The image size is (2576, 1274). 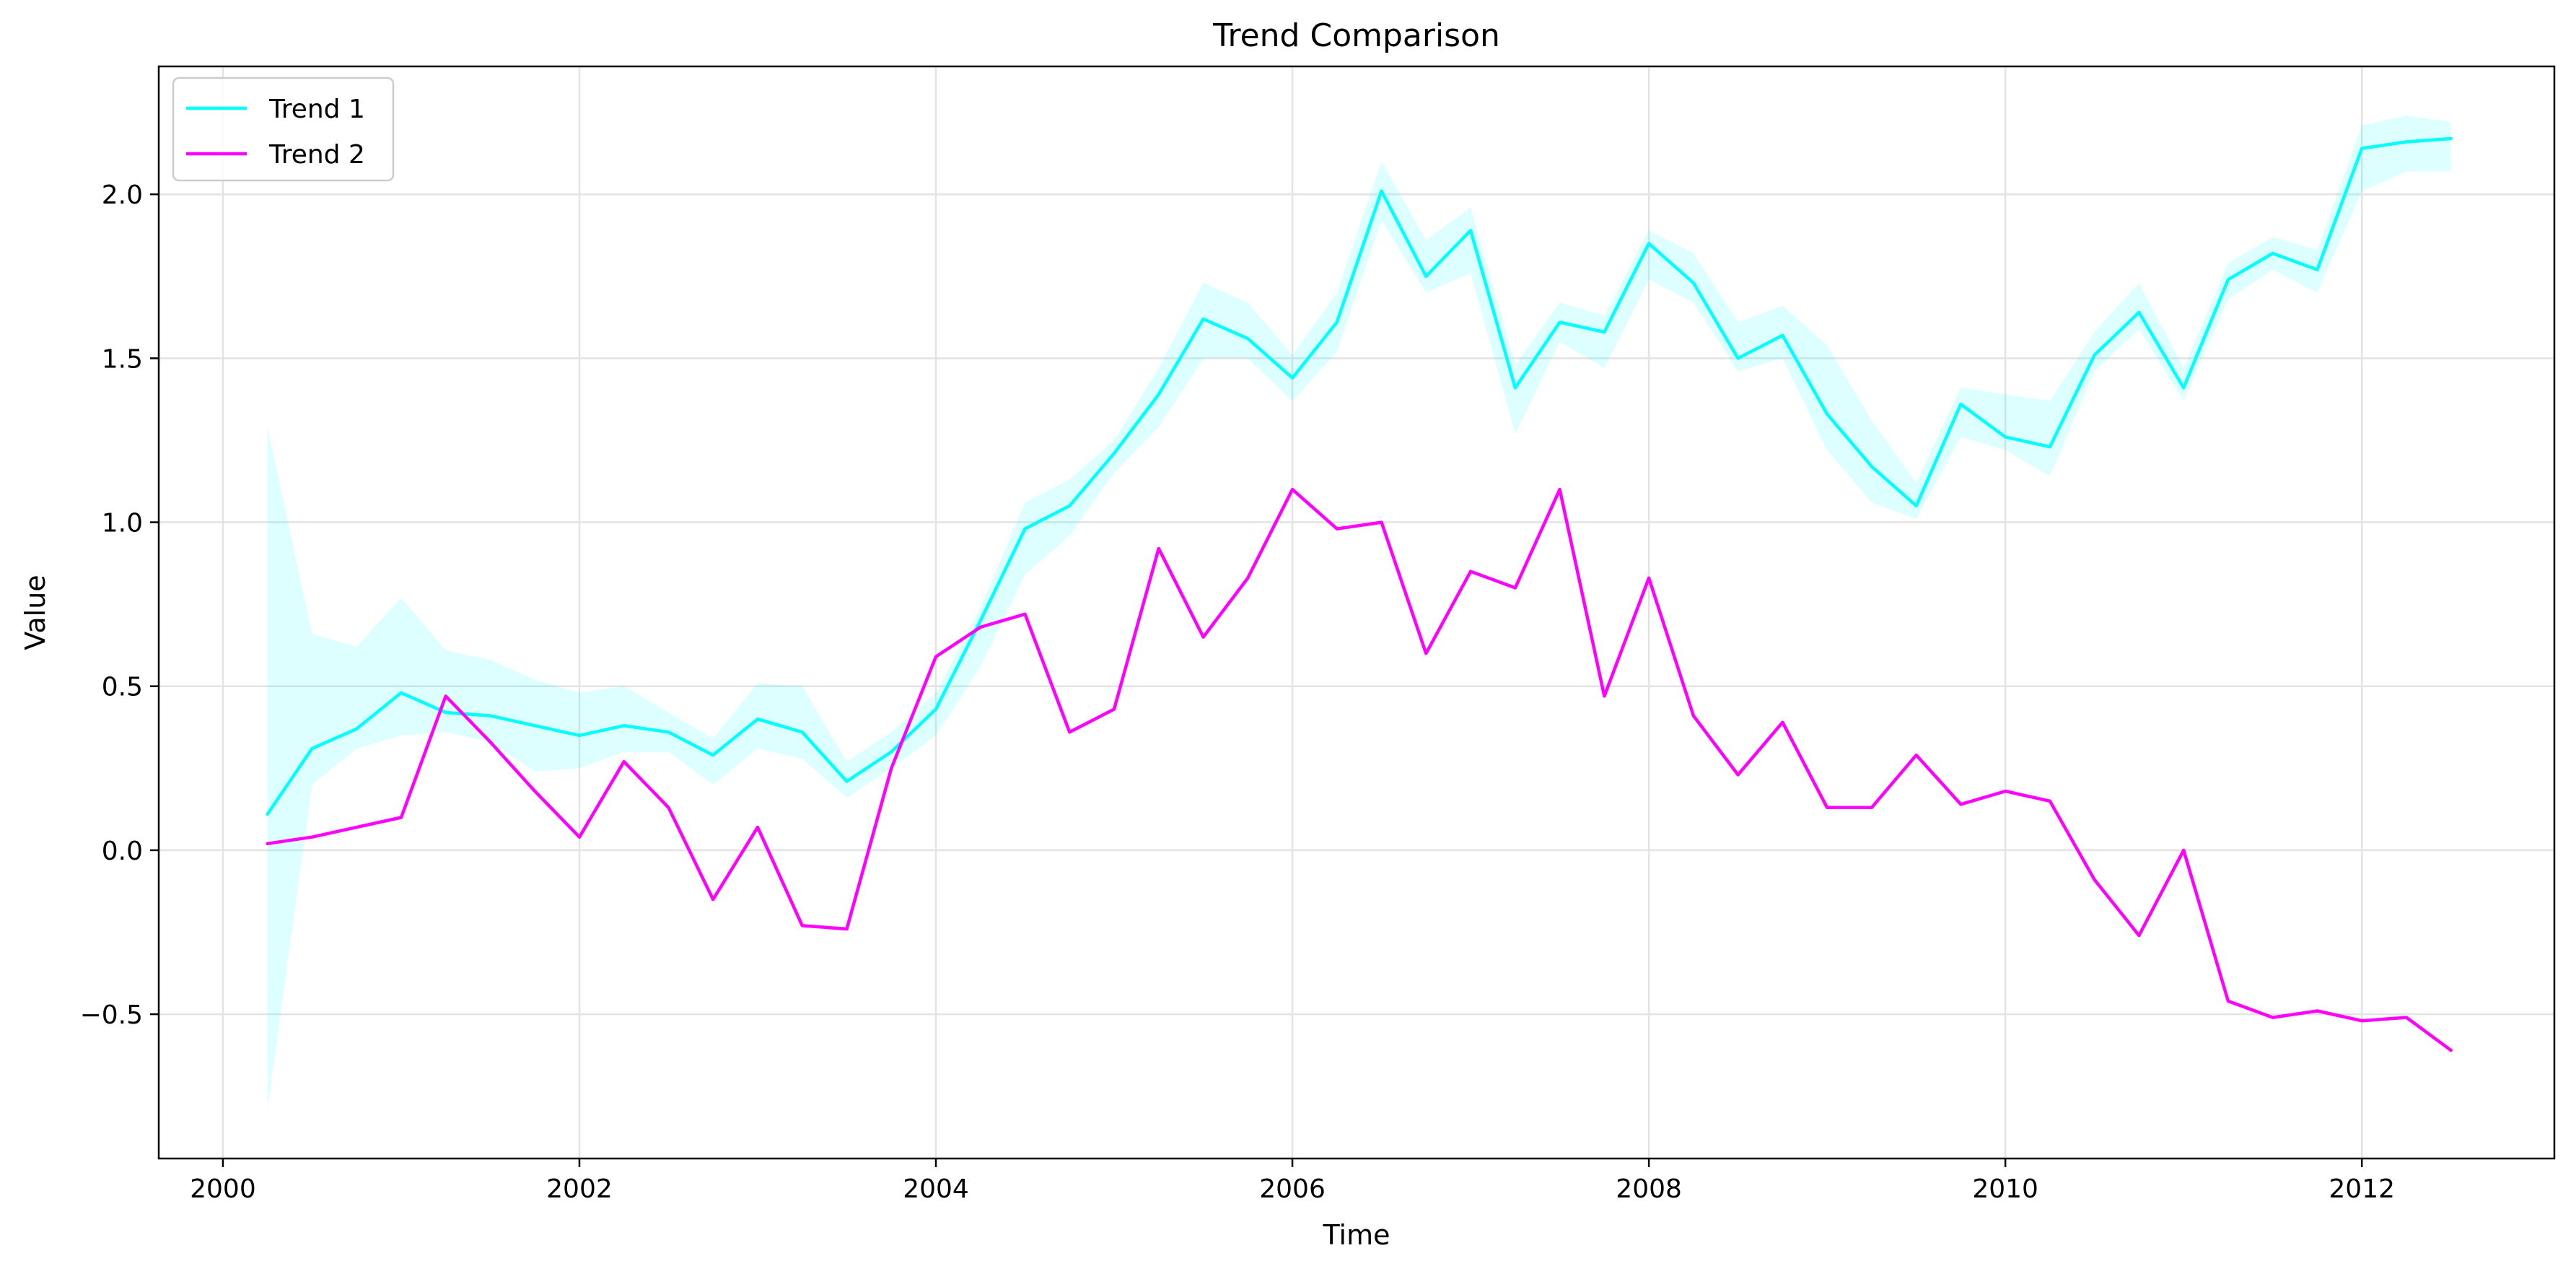 I want to click on y-tick-label: 1.0, so click(x=122, y=523).